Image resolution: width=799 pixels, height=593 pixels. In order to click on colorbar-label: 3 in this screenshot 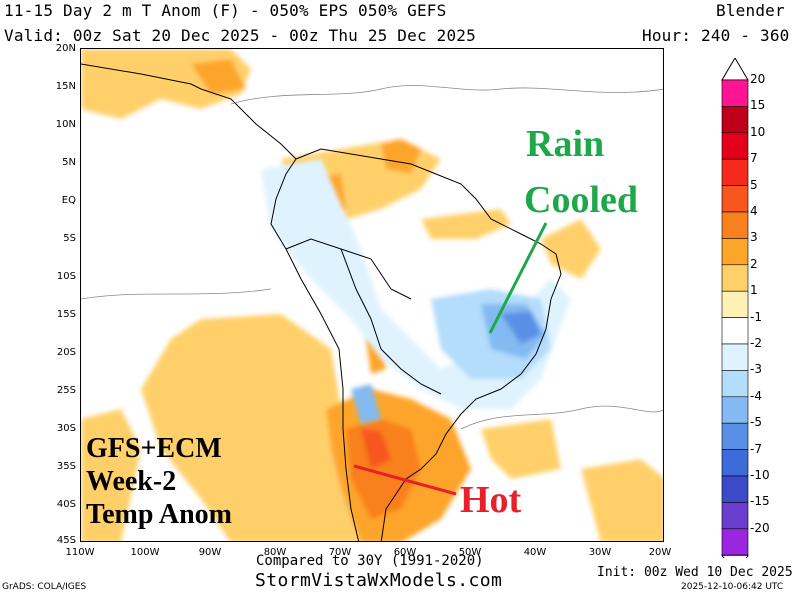, I will do `click(754, 237)`.